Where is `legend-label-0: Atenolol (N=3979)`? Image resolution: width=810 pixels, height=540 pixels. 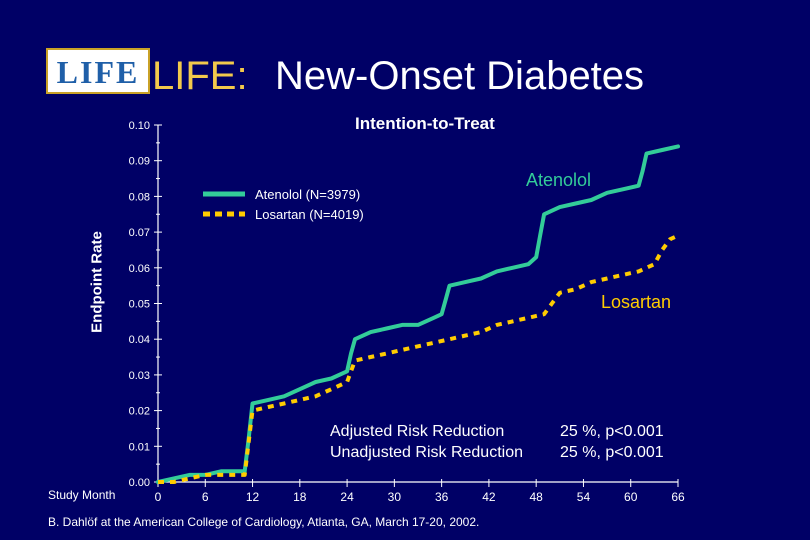 legend-label-0: Atenolol (N=3979) is located at coordinates (307, 194).